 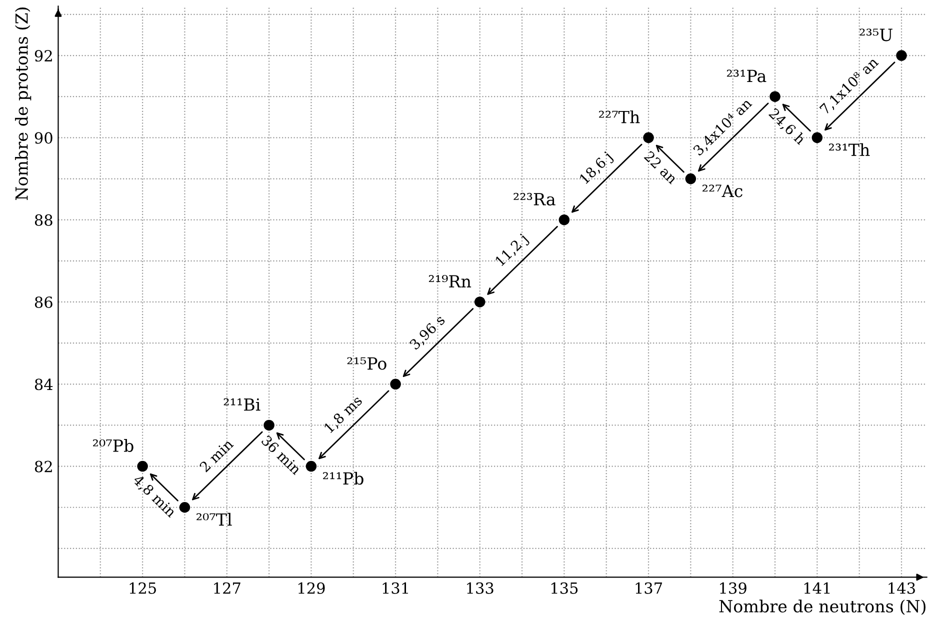 What do you see at coordinates (214, 519) in the screenshot?
I see `data-label: ²⁰⁷Tl` at bounding box center [214, 519].